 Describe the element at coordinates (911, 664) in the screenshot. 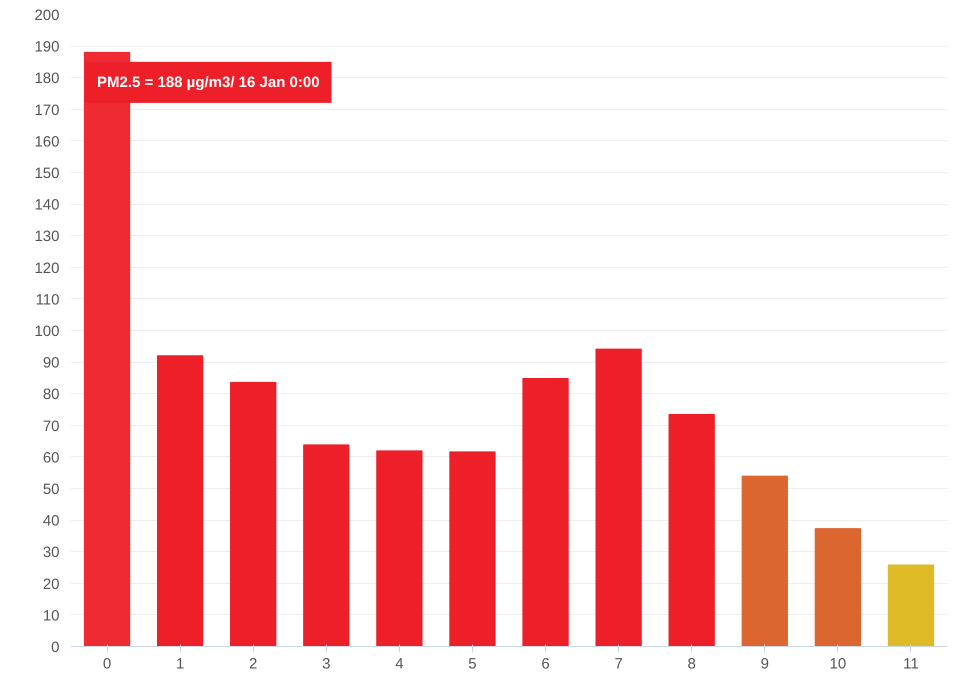

I see `x-tick-label: 11` at that location.